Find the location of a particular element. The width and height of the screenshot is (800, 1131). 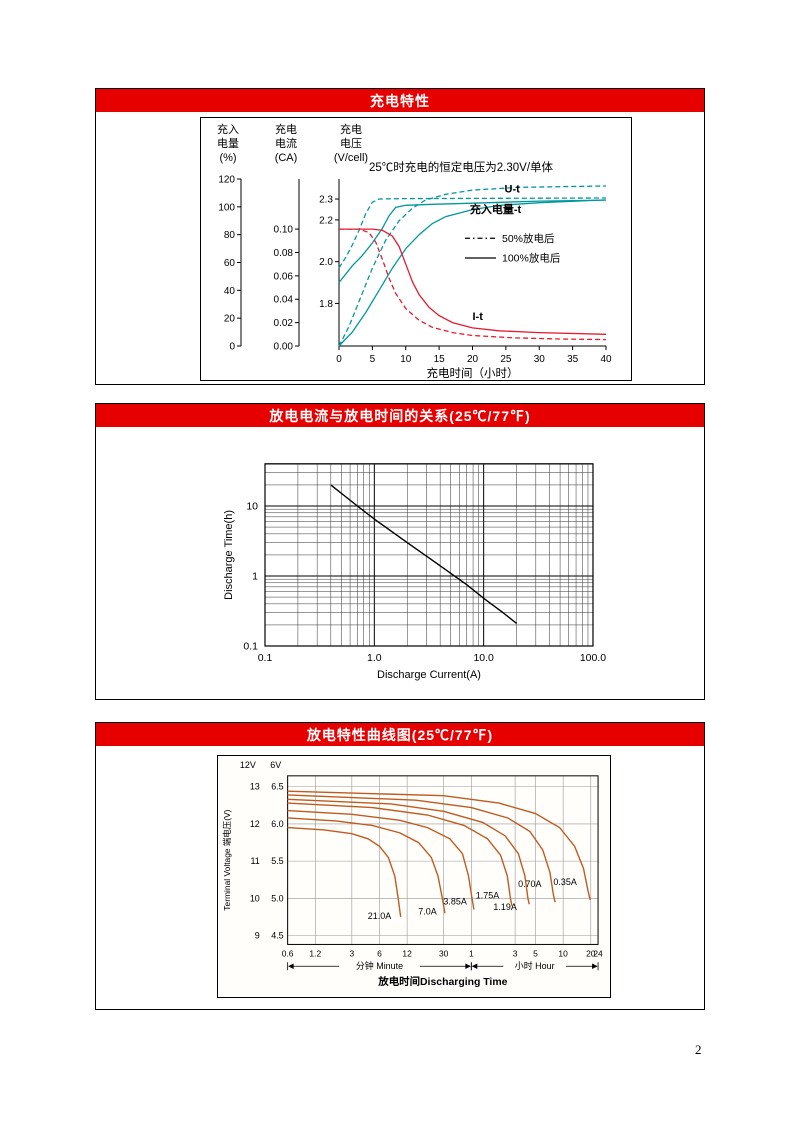

y-axis-title: Discharge Time(h) is located at coordinates (229, 555).